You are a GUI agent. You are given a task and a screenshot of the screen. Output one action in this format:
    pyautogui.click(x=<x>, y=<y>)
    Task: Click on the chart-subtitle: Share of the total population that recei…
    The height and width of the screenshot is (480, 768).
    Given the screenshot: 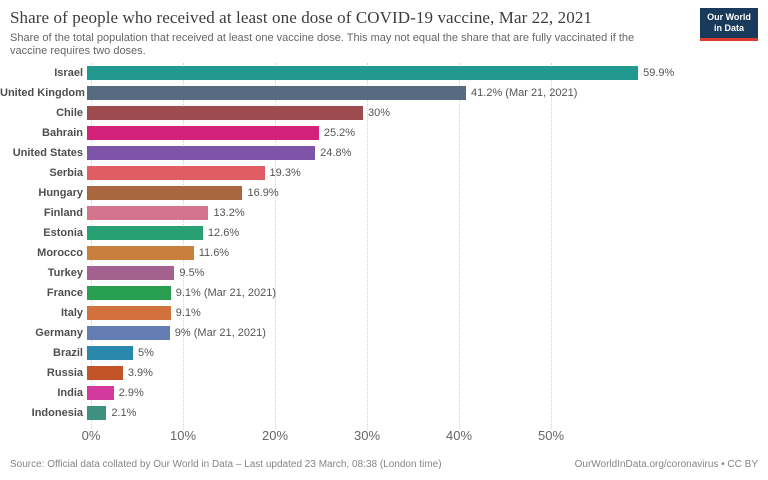 What is the action you would take?
    pyautogui.click(x=322, y=44)
    